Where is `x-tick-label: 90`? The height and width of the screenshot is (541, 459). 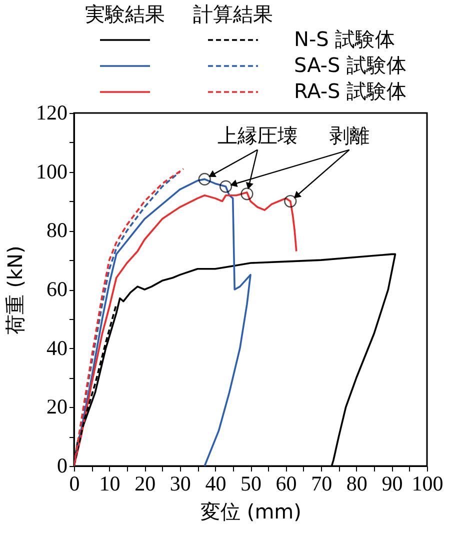
x-tick-label: 90 is located at coordinates (392, 484).